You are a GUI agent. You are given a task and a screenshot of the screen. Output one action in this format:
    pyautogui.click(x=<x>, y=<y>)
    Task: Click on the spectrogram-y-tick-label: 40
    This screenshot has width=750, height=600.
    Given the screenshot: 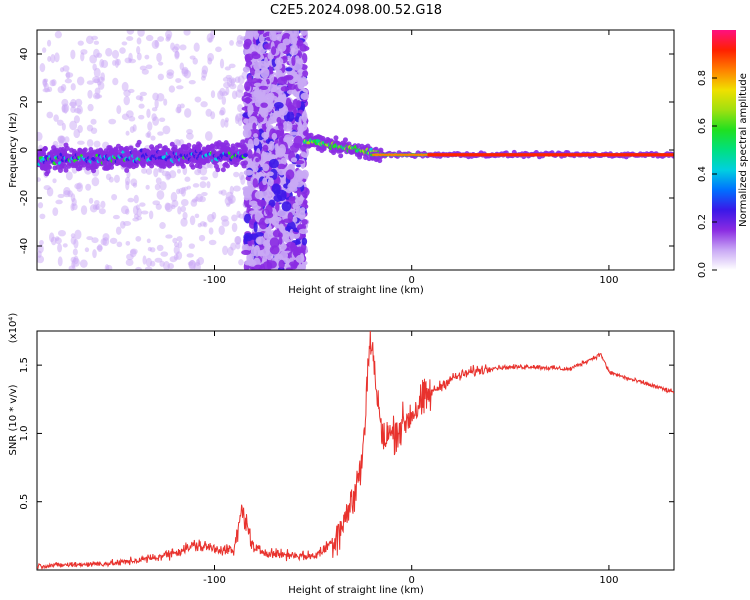 What is the action you would take?
    pyautogui.click(x=24, y=54)
    